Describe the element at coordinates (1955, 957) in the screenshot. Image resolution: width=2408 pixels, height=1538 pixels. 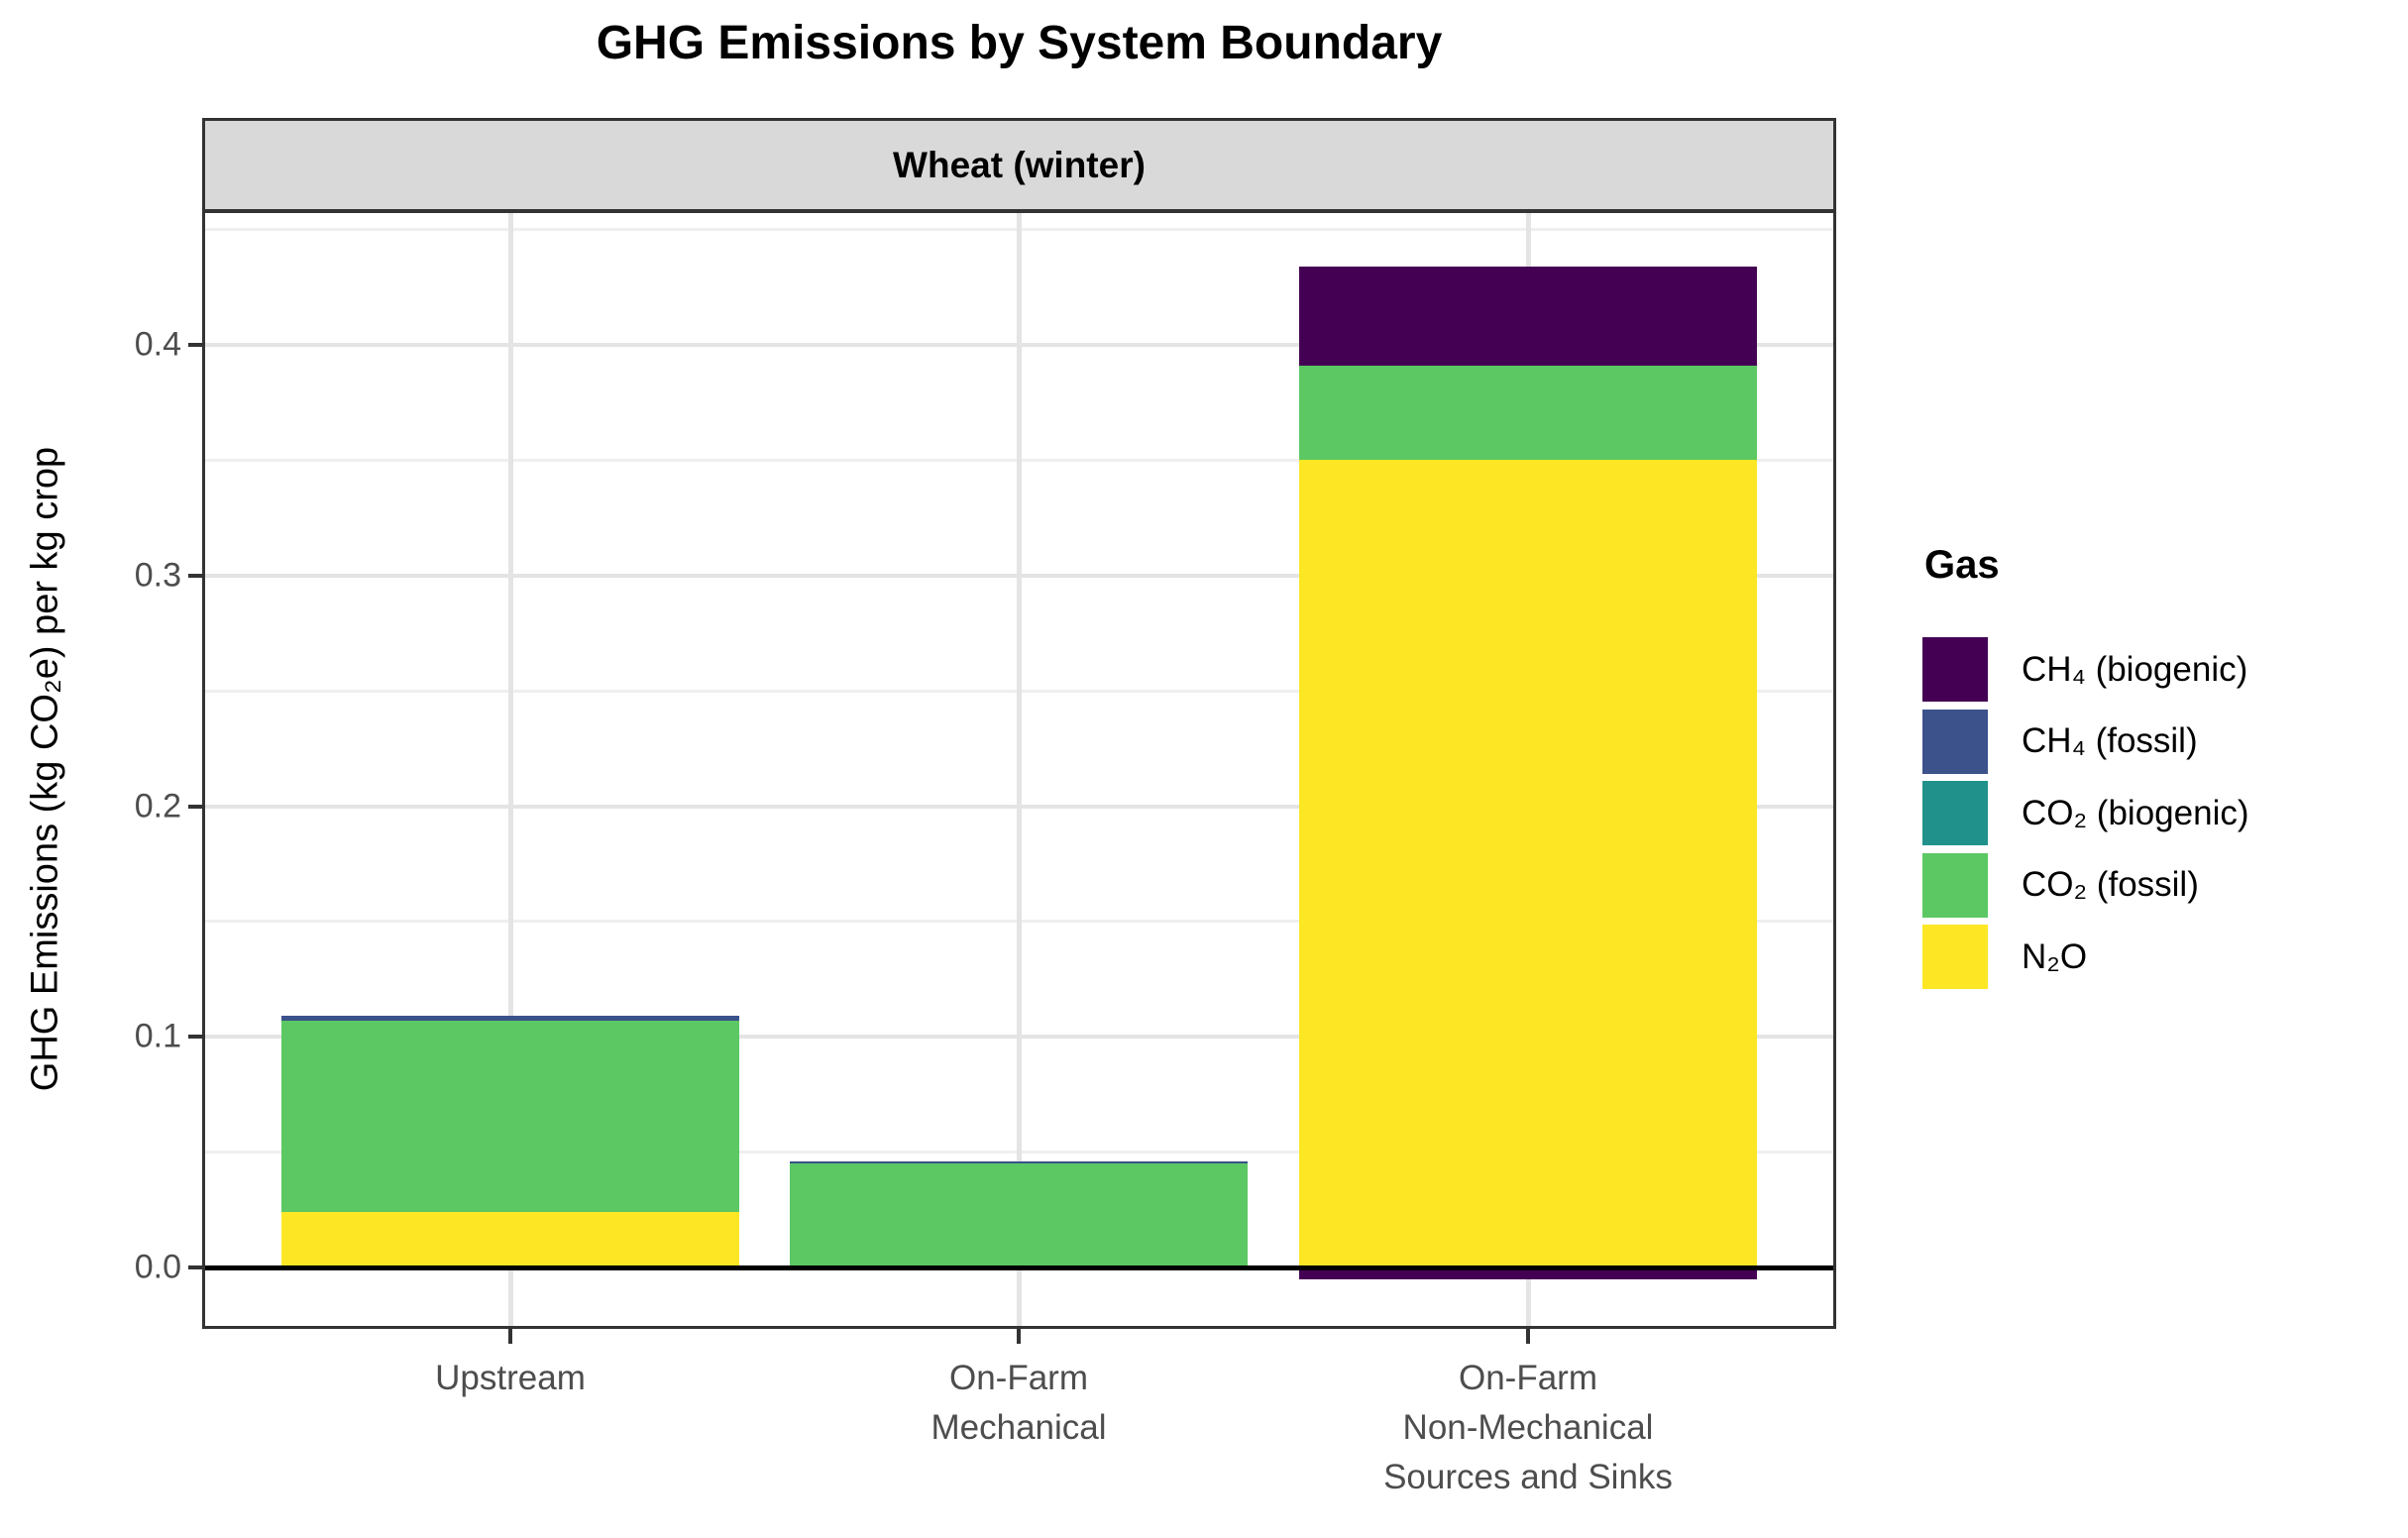
I see `legend-swatch-n2o` at that location.